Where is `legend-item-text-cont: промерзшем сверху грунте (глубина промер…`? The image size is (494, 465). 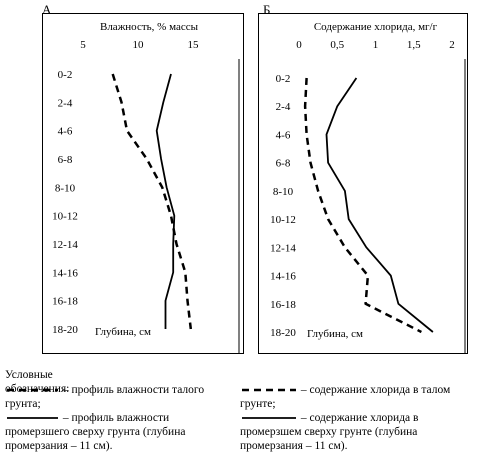
legend-item-text-cont: промерзшем сверху грунте (глубина промер… is located at coordinates (329, 439).